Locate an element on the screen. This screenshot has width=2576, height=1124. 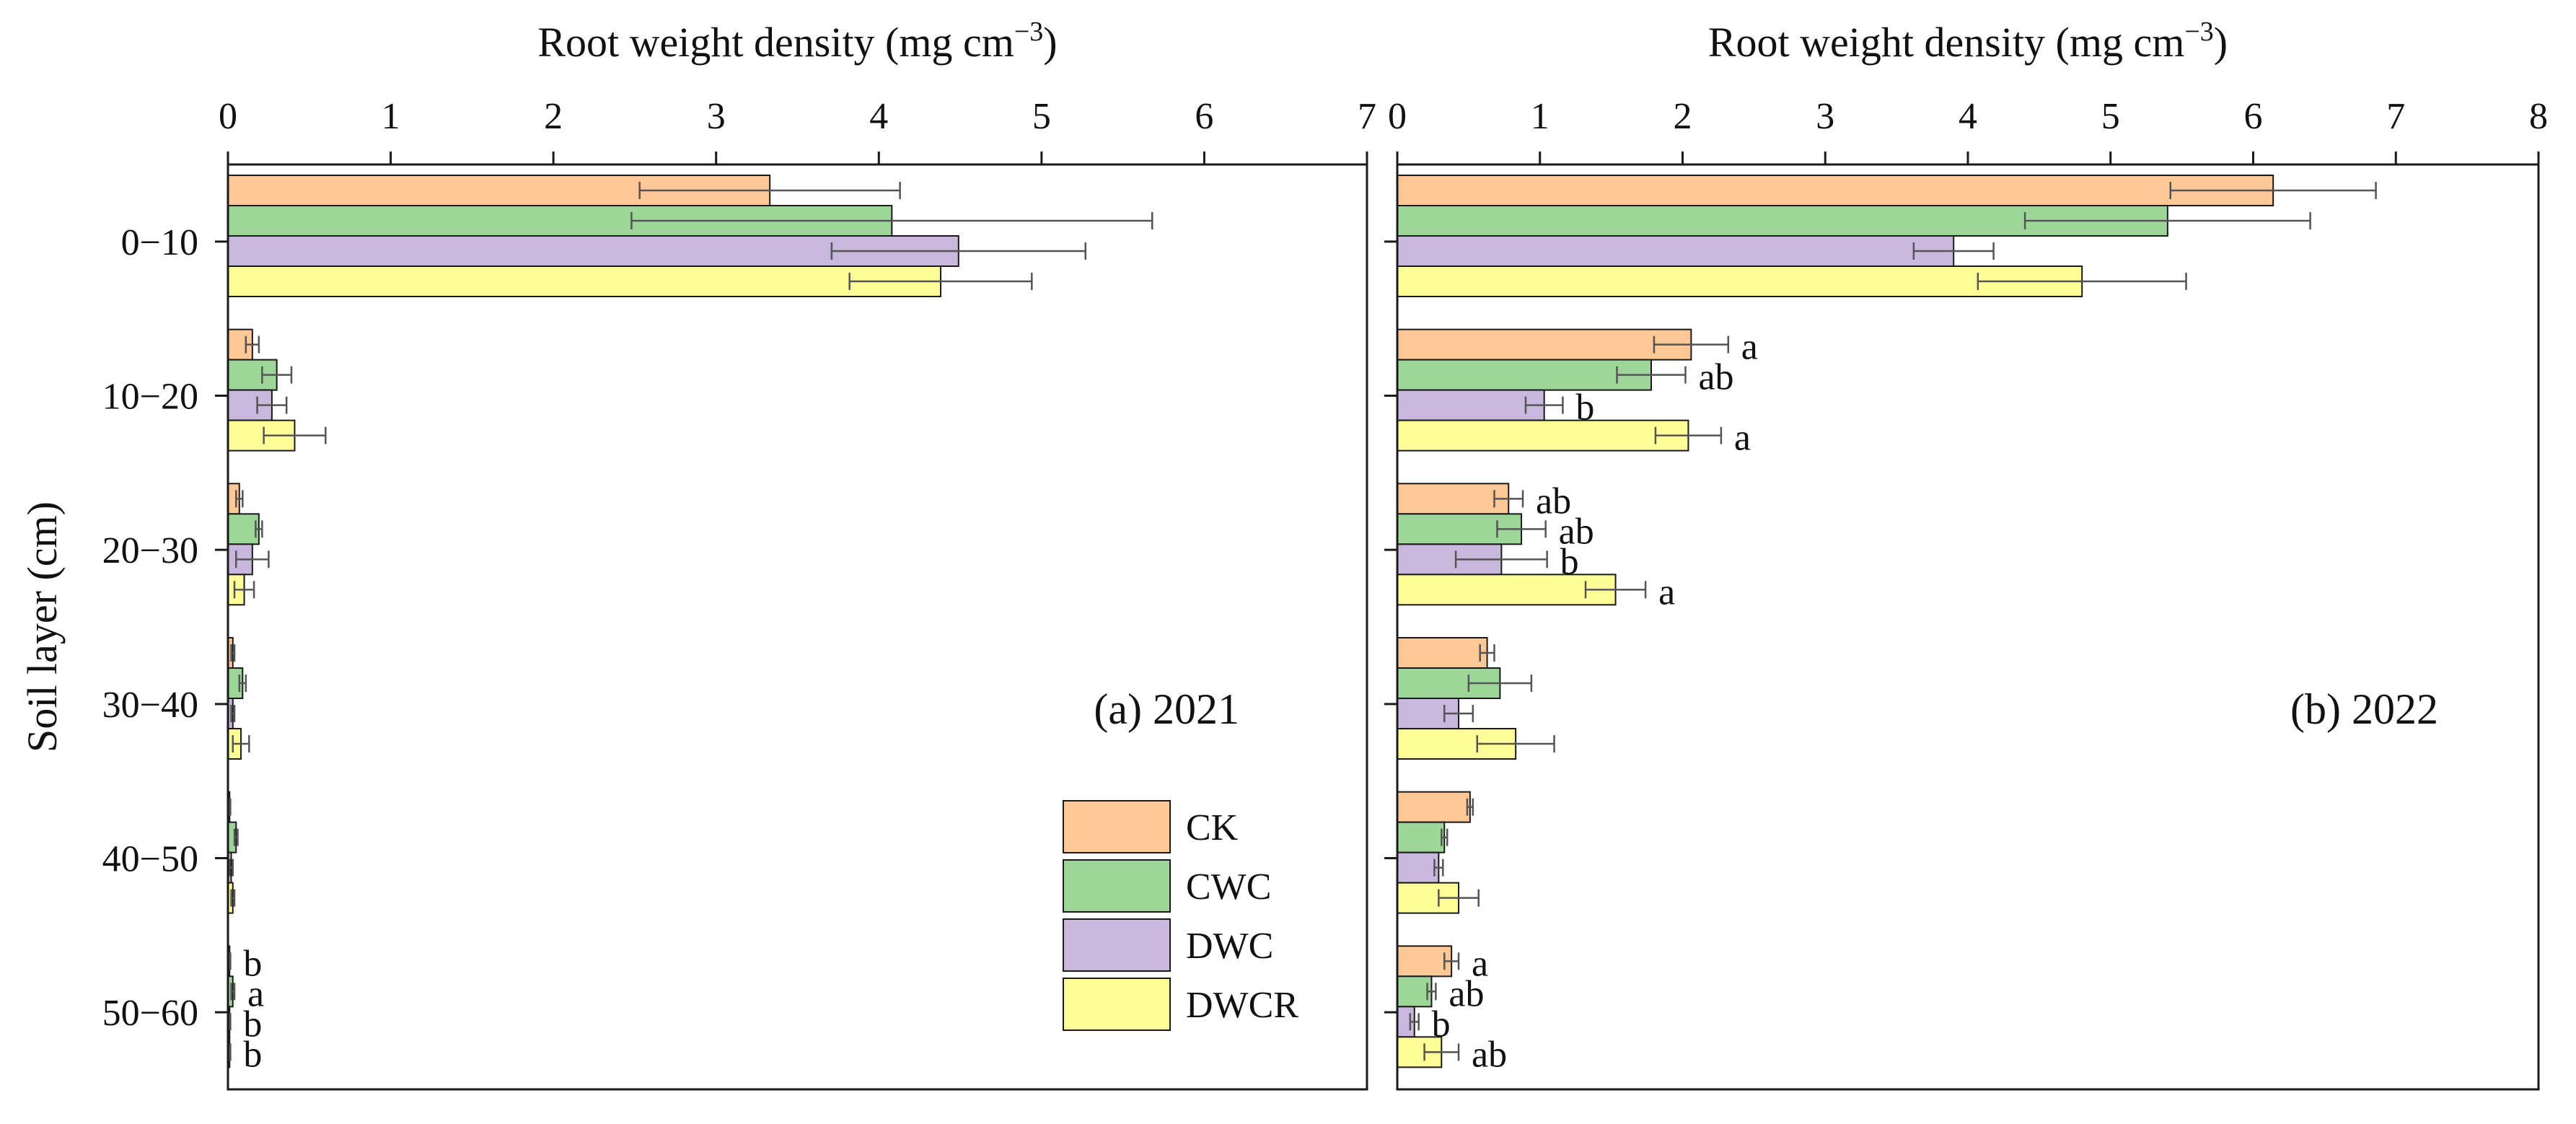
x-axis-title-sup-b: −3 is located at coordinates (2198, 32).